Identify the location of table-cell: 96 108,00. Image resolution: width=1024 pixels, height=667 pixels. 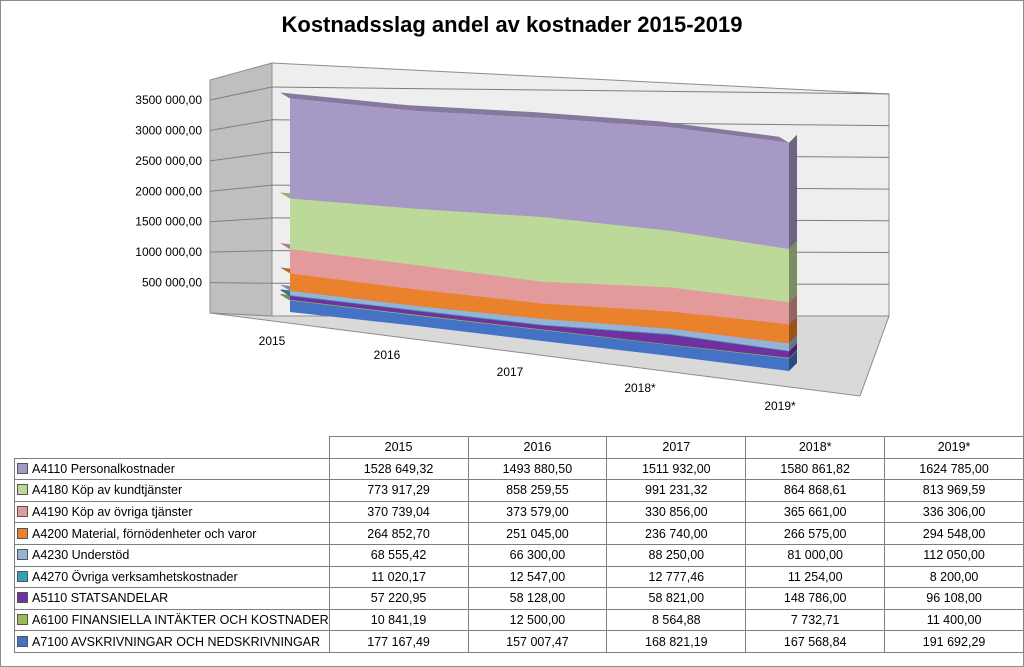
(954, 598).